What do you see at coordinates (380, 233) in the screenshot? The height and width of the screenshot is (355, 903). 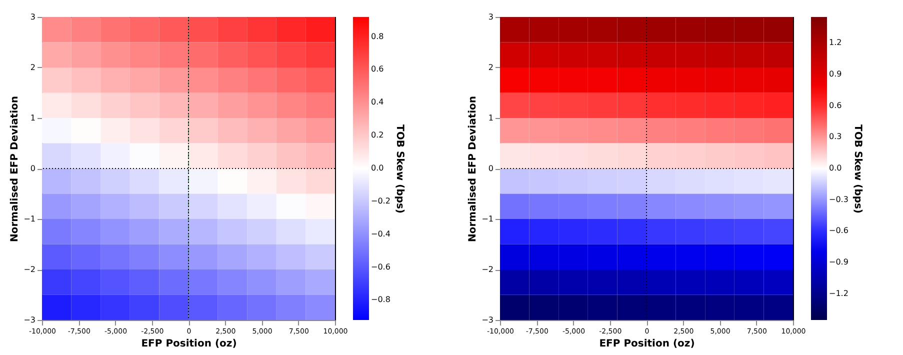 I see `color-bar-label: −0.4` at bounding box center [380, 233].